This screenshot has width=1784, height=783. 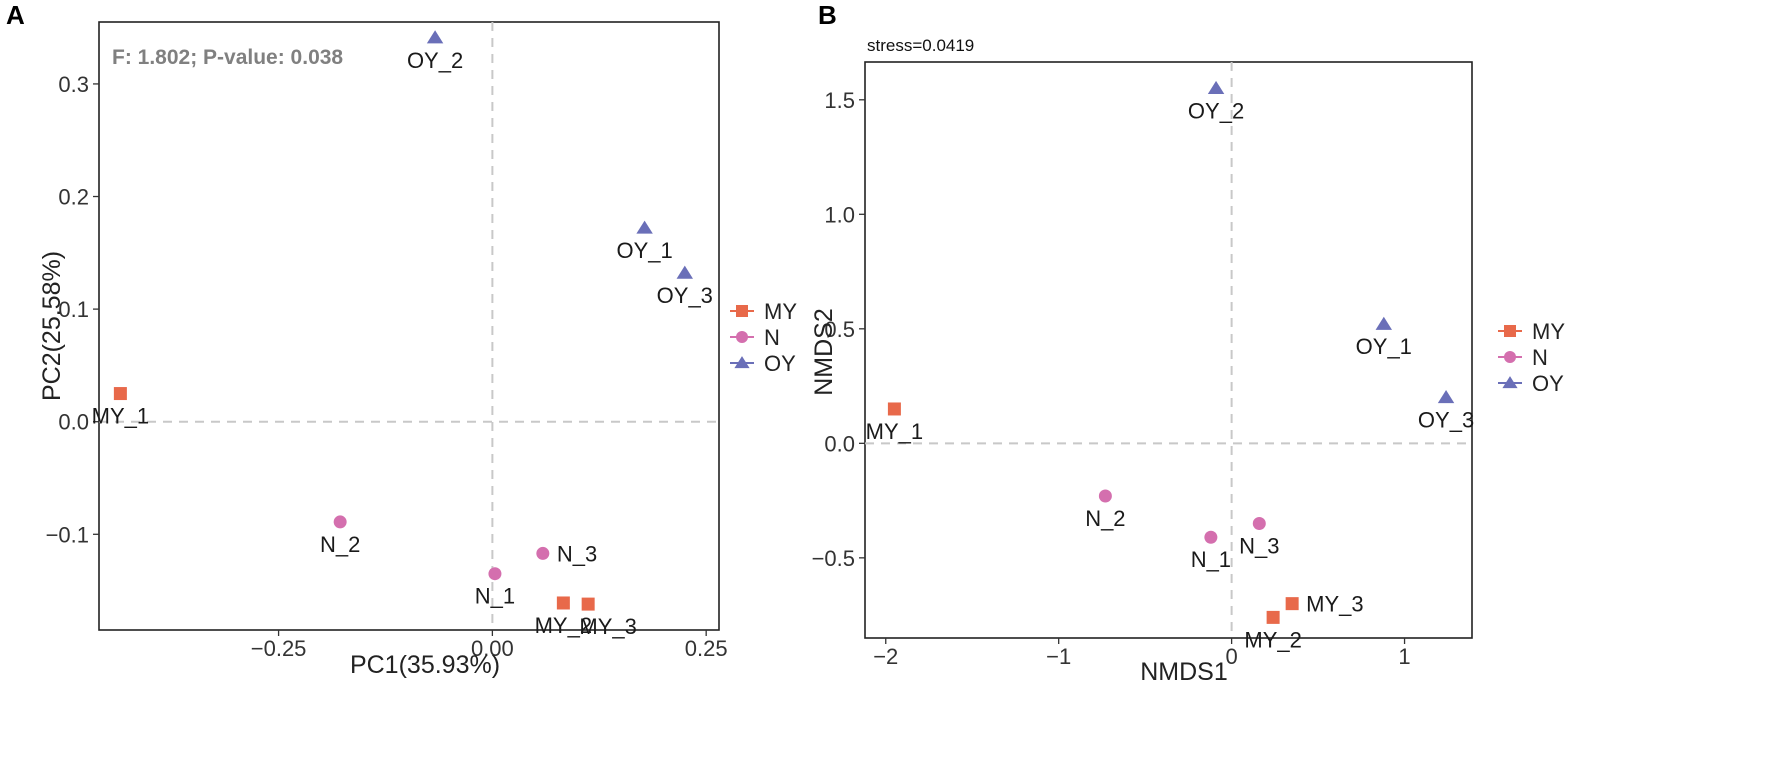 What do you see at coordinates (824, 352) in the screenshot?
I see `panel-b-y-label: NMDS2` at bounding box center [824, 352].